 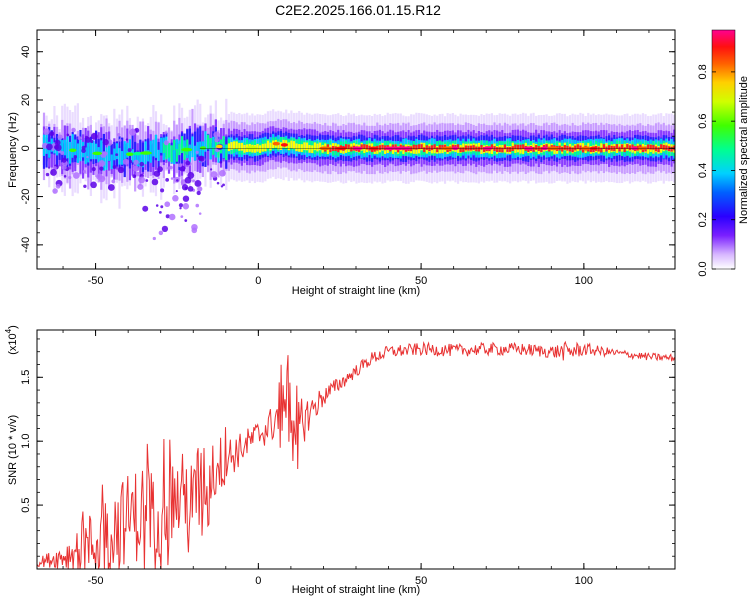 I want to click on spectrogram-y-tick-label: -20, so click(x=26, y=197).